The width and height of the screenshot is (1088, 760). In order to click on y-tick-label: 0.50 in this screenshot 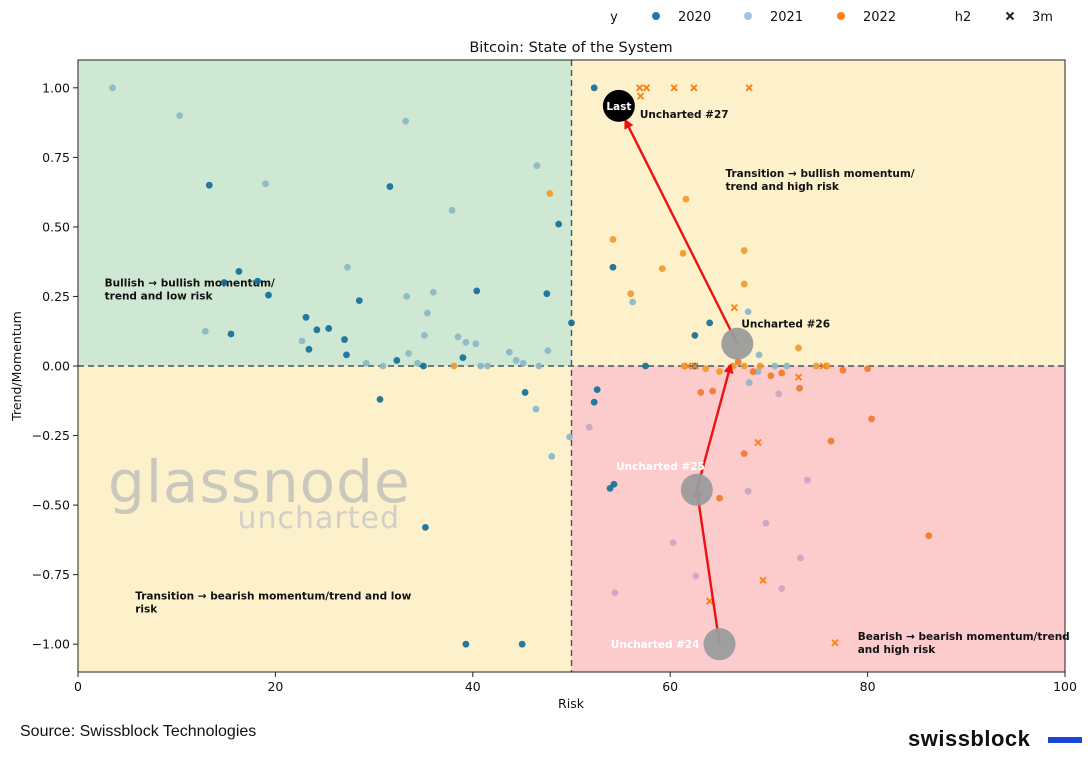, I will do `click(56, 226)`.